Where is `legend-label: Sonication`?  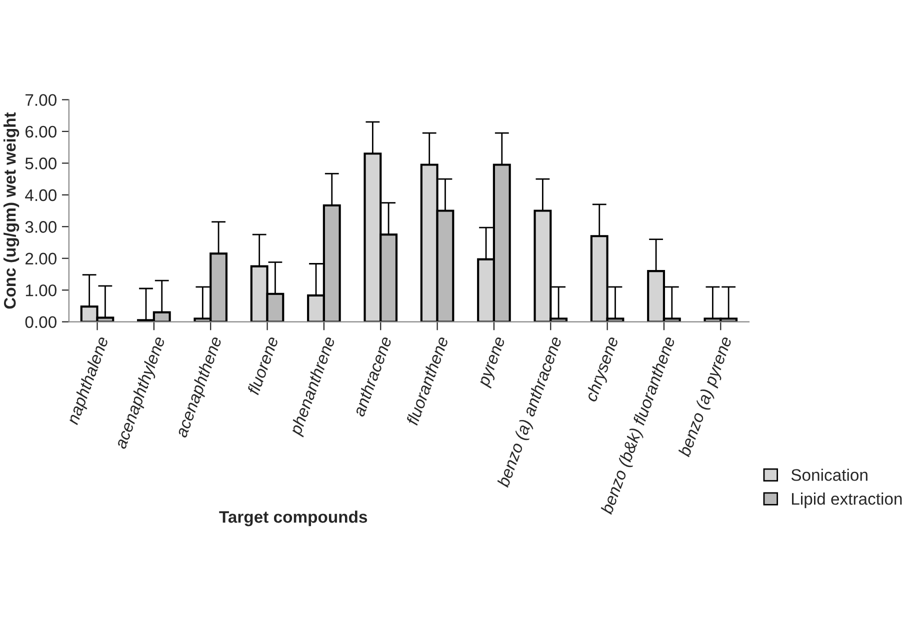 legend-label: Sonication is located at coordinates (829, 474).